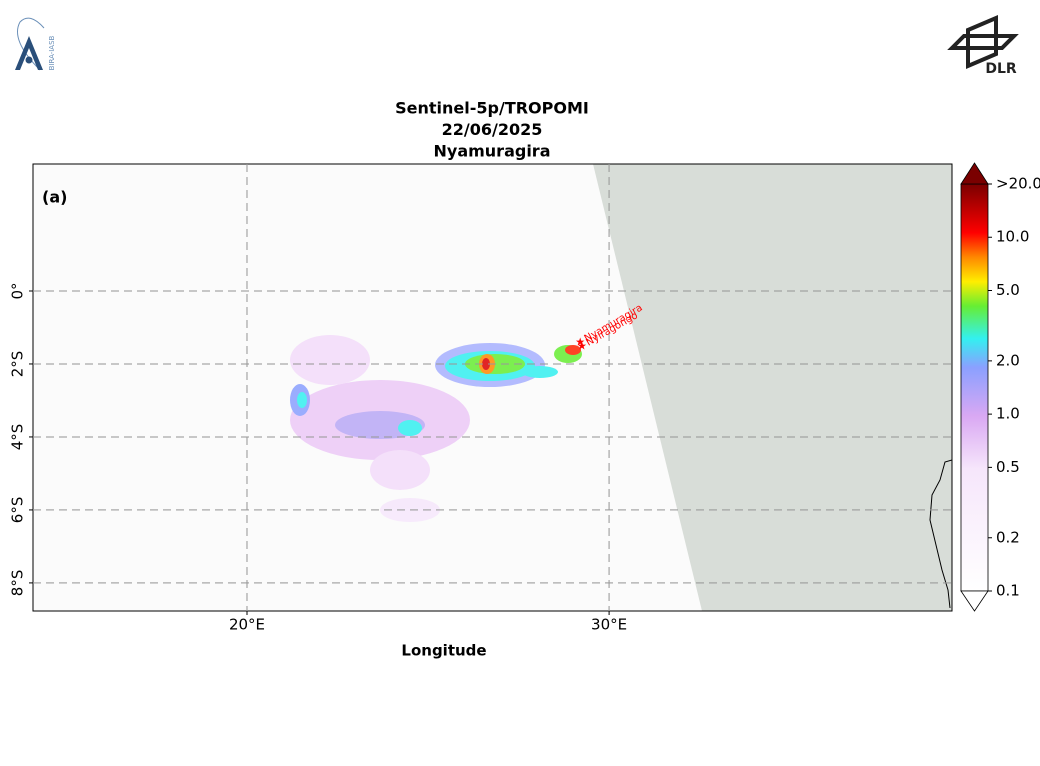 Image resolution: width=1040 pixels, height=766 pixels. I want to click on title-line: 22/06/2025, so click(492, 129).